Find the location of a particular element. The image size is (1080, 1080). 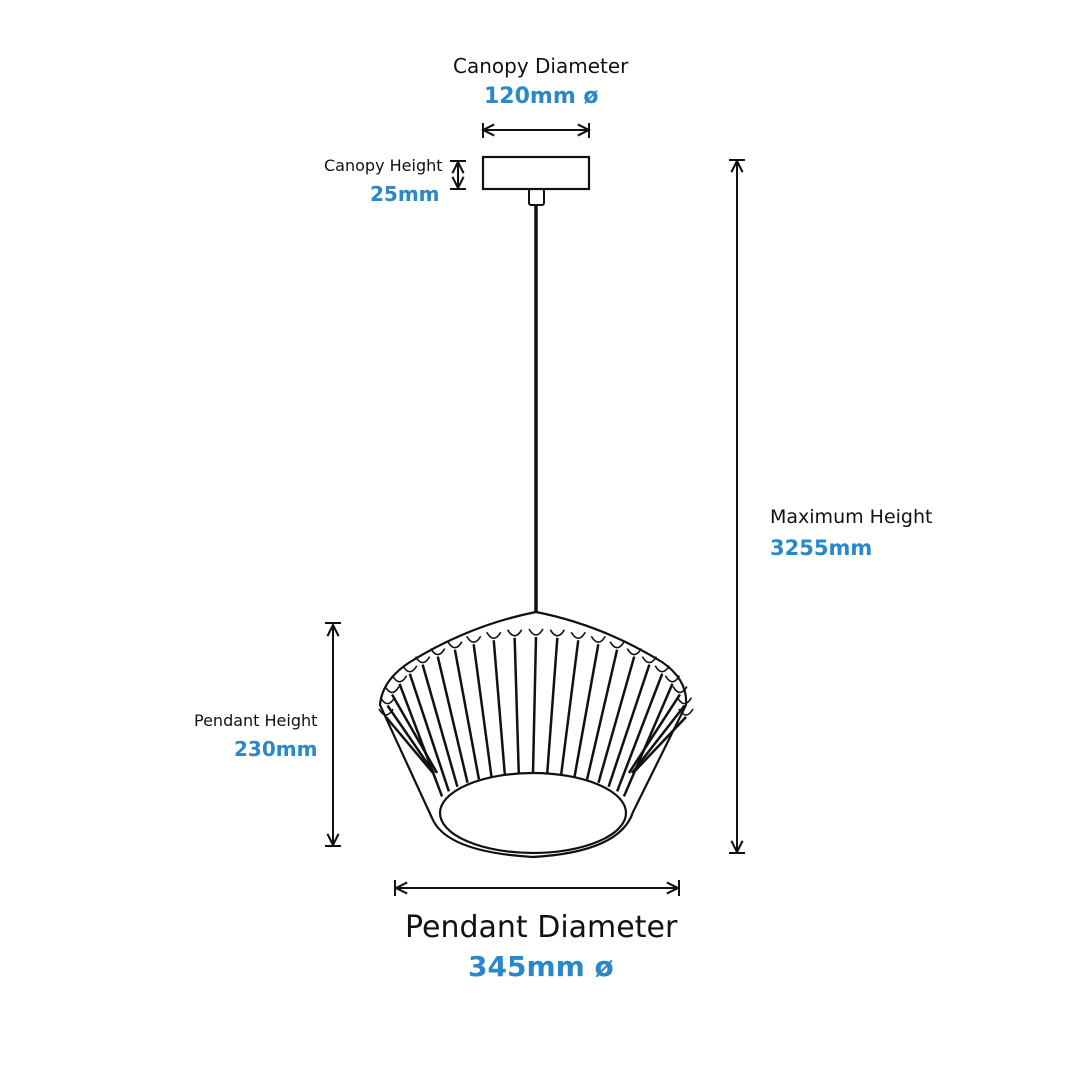

pendant-height-value: 230mm is located at coordinates (276, 749).